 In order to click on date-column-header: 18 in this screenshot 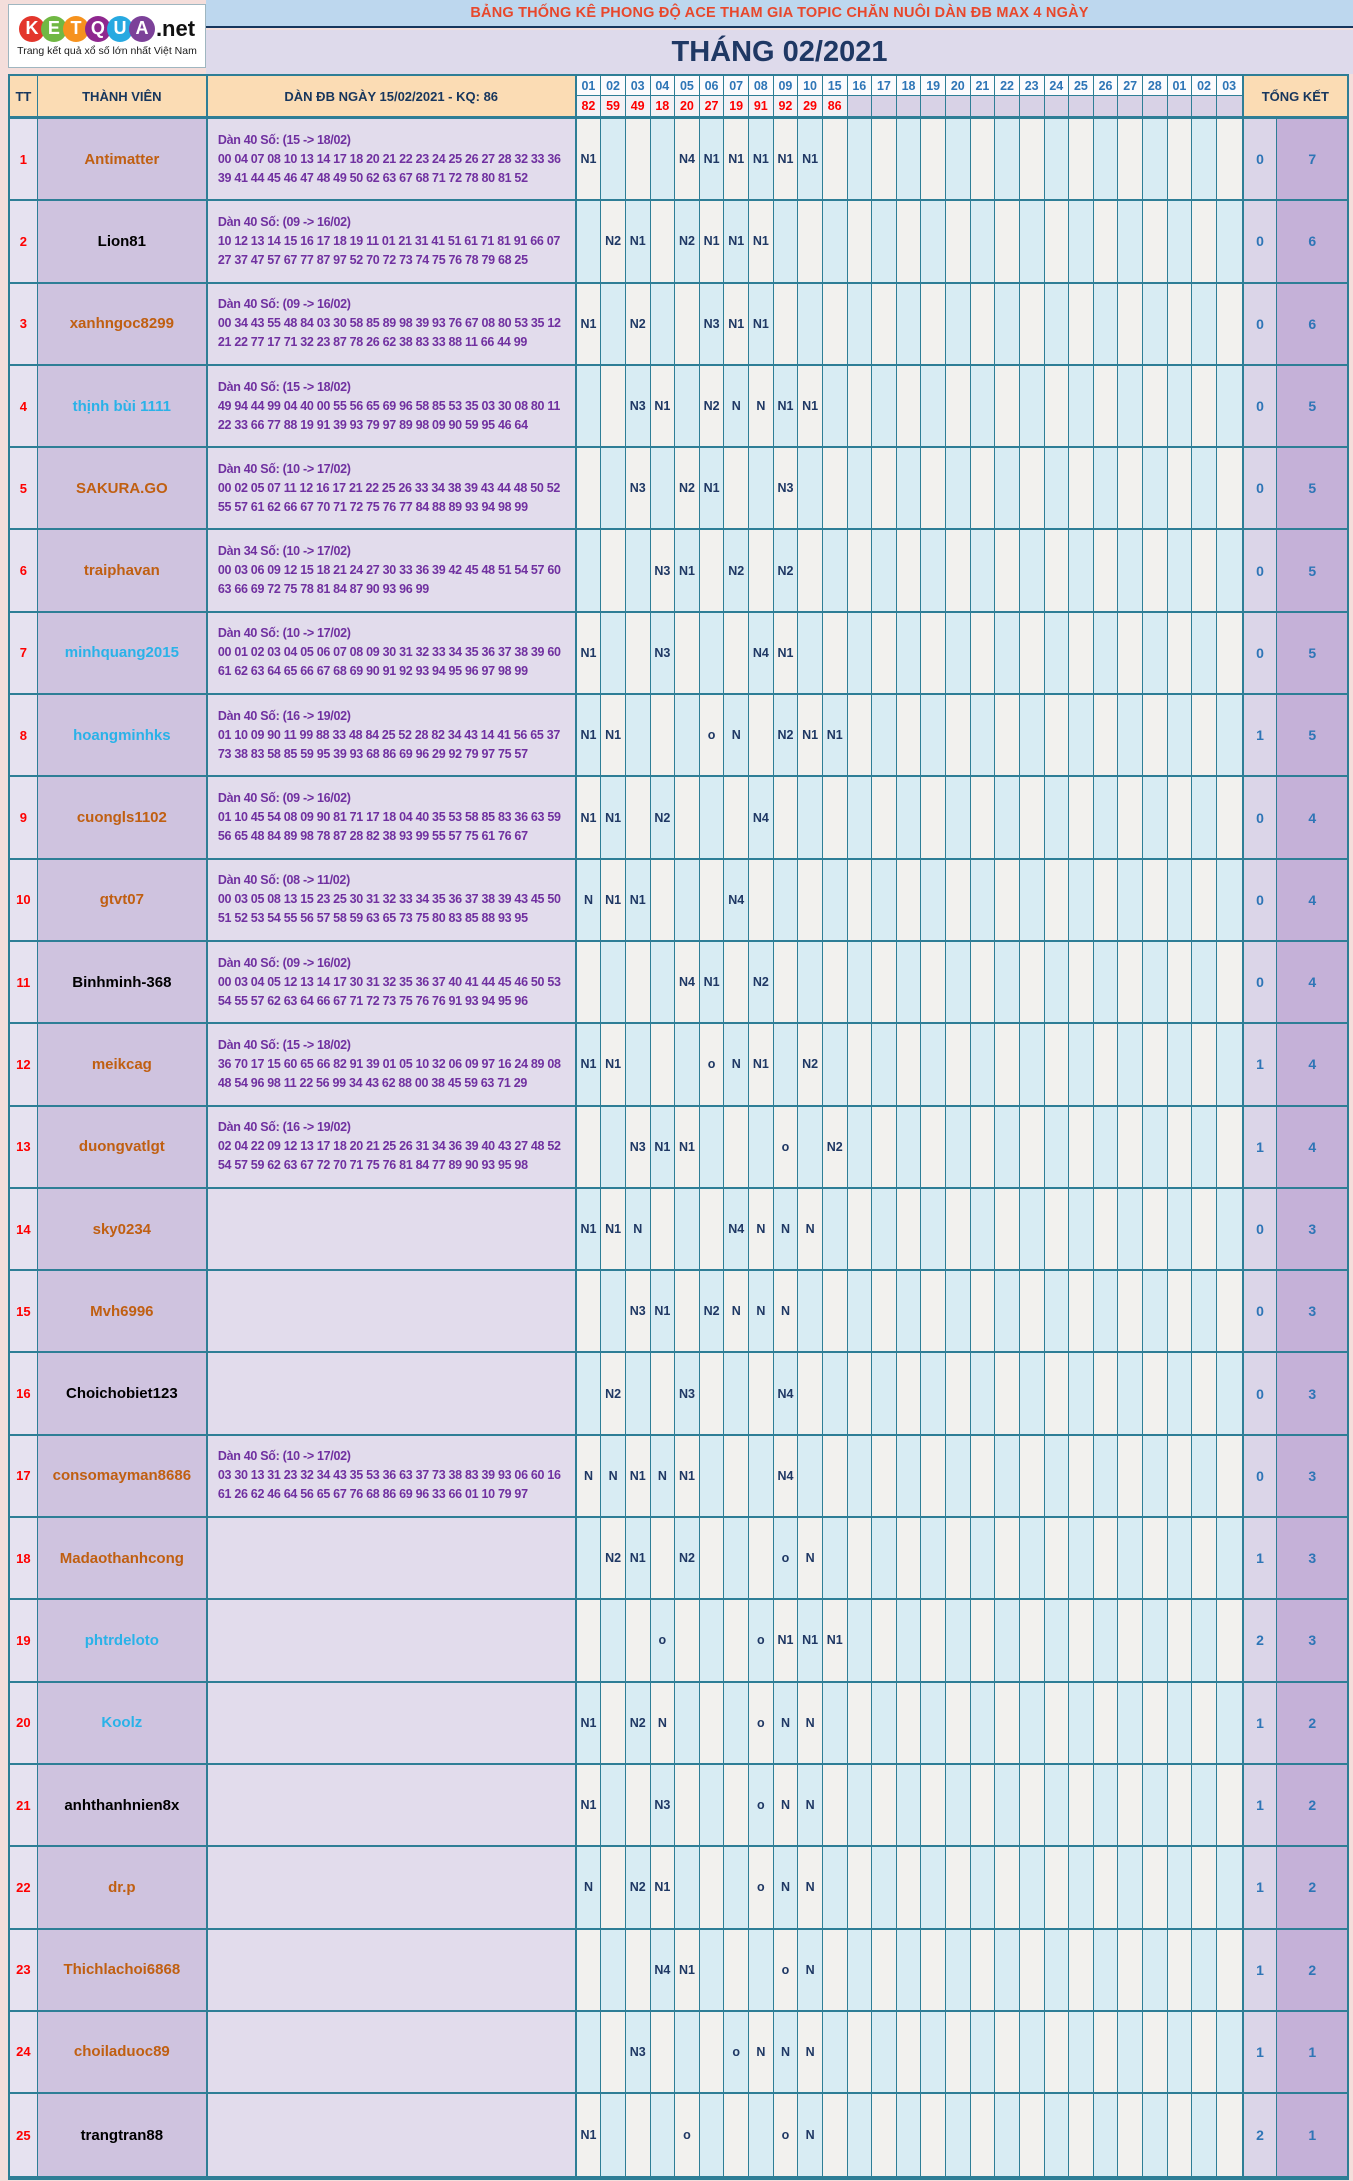, I will do `click(909, 96)`.